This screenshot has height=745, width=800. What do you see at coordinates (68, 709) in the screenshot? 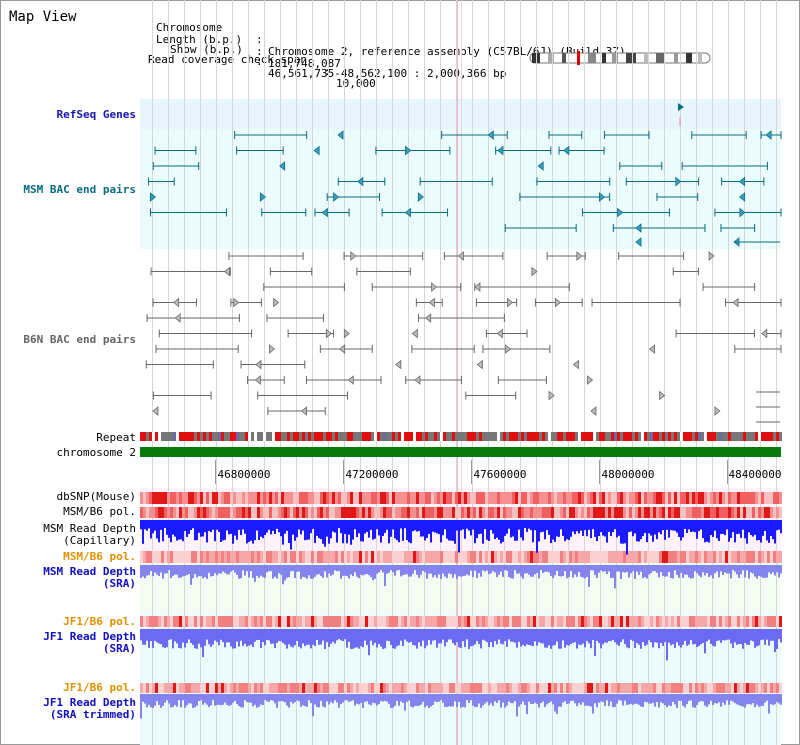
I see `jf1-read-depth-trimmed-label: JF1 Read Depth (SRA trimmed)` at bounding box center [68, 709].